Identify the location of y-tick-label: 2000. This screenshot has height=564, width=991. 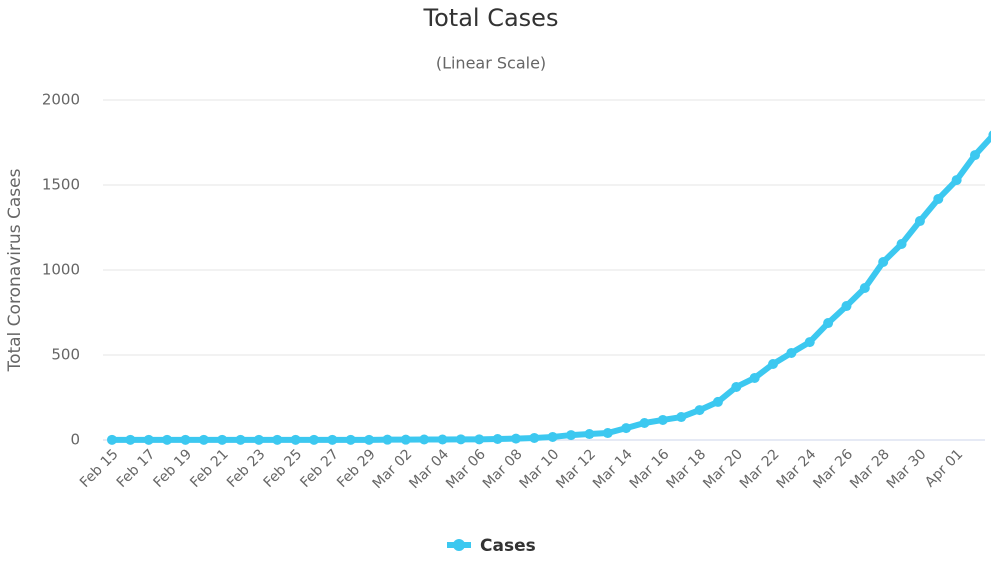
(61, 100).